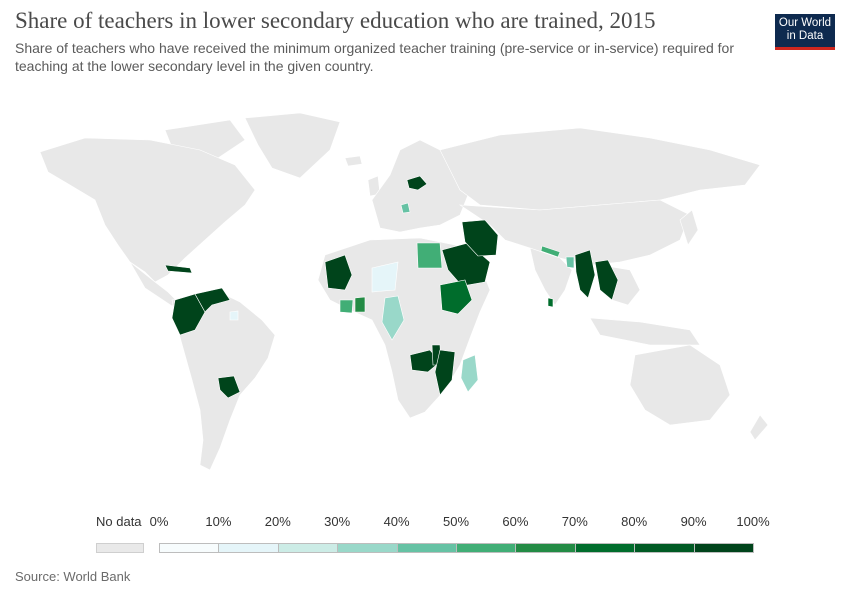  What do you see at coordinates (120, 548) in the screenshot?
I see `legend-no-data-swatch` at bounding box center [120, 548].